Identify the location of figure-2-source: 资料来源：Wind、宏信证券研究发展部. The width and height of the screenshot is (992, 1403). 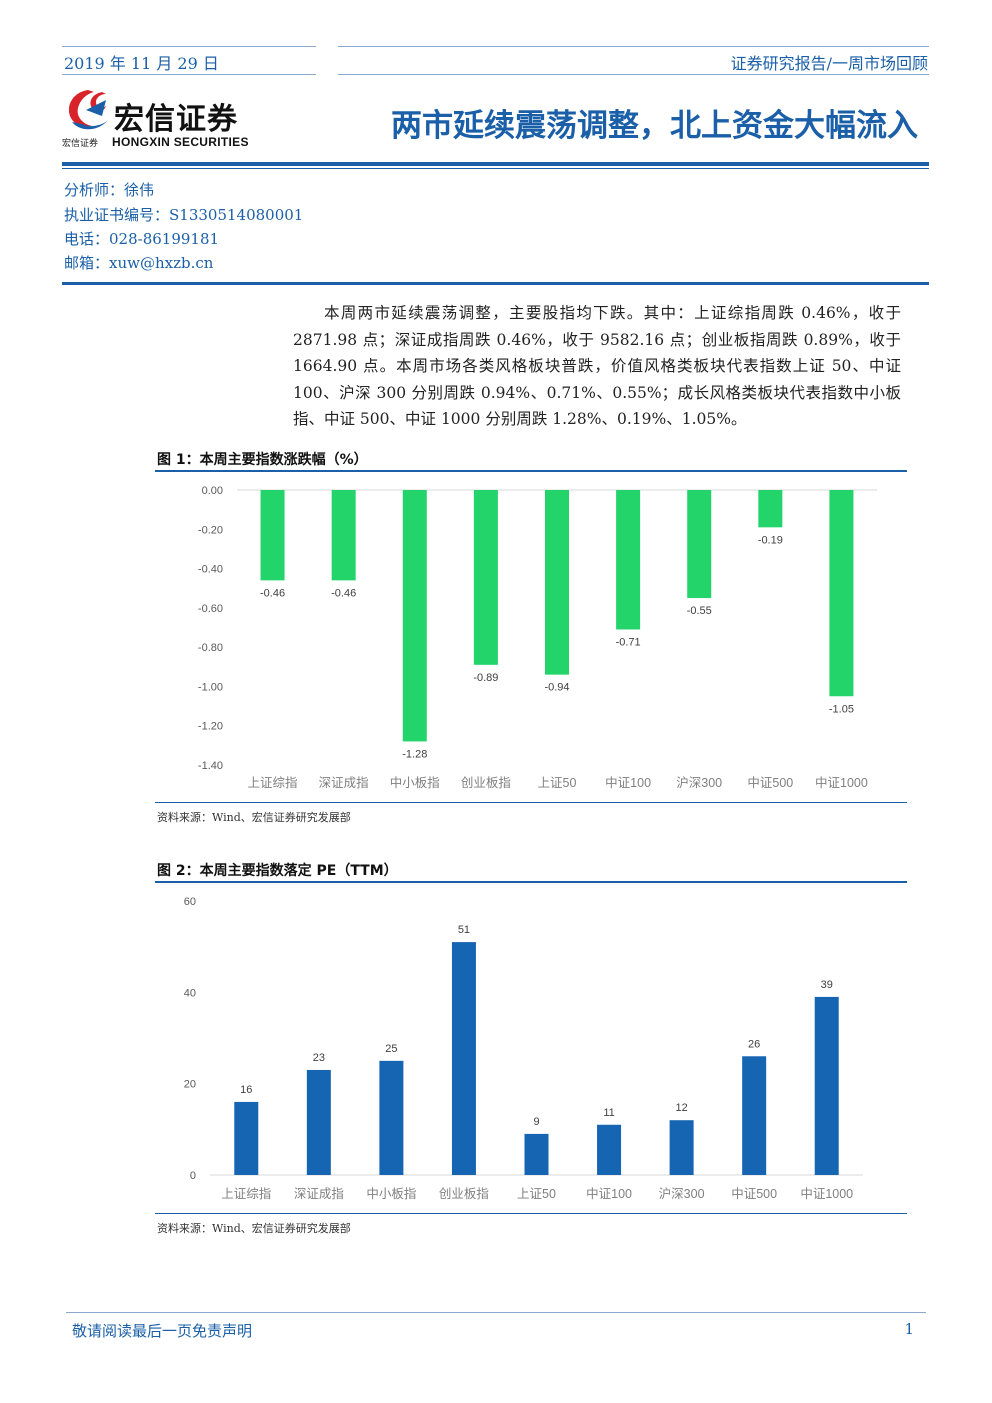
(254, 1228).